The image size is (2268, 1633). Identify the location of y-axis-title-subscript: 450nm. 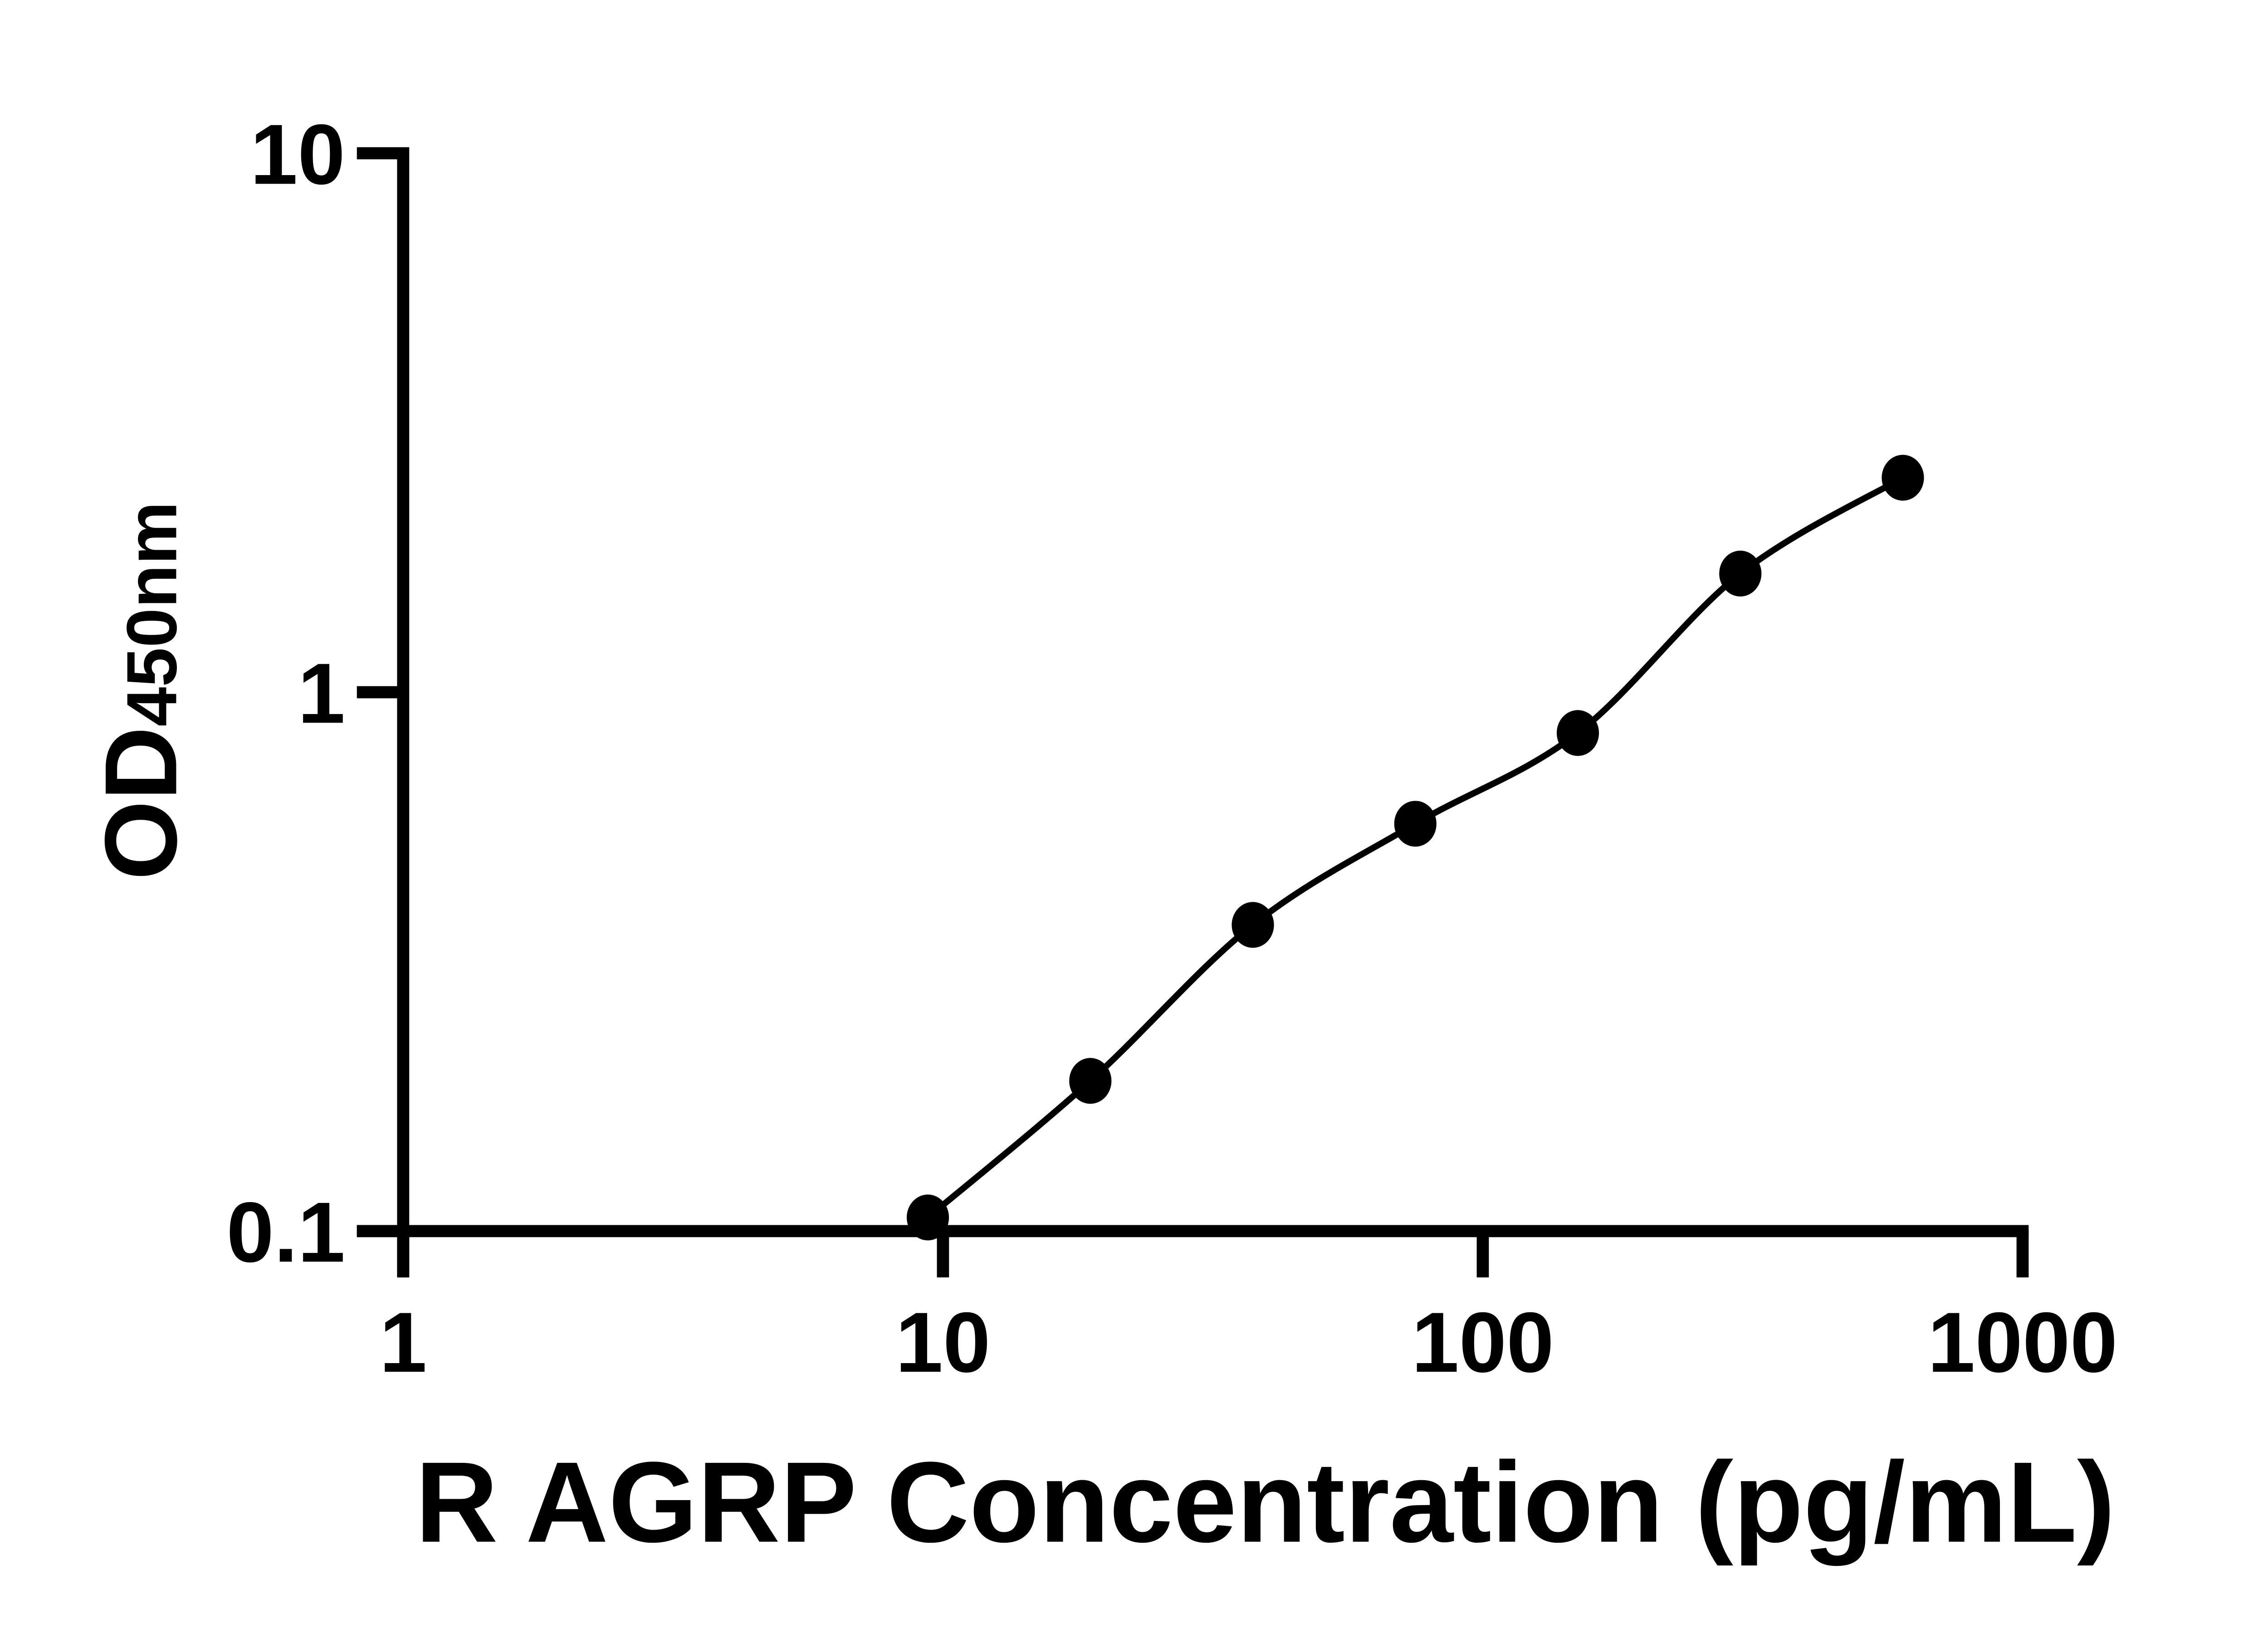
(151, 614).